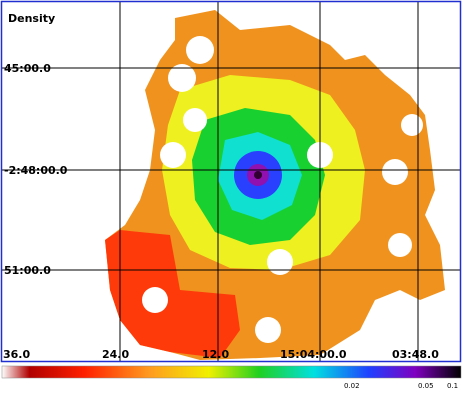  I want to click on colorbar, so click(231, 372).